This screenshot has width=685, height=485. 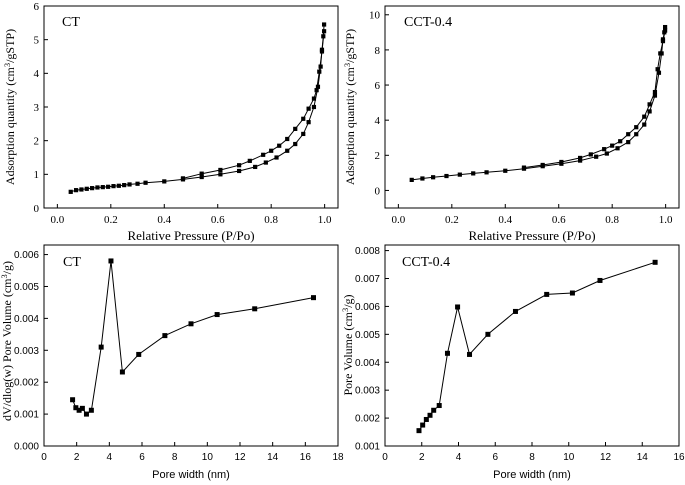 I want to click on x-tick-label: 8, so click(x=175, y=457).